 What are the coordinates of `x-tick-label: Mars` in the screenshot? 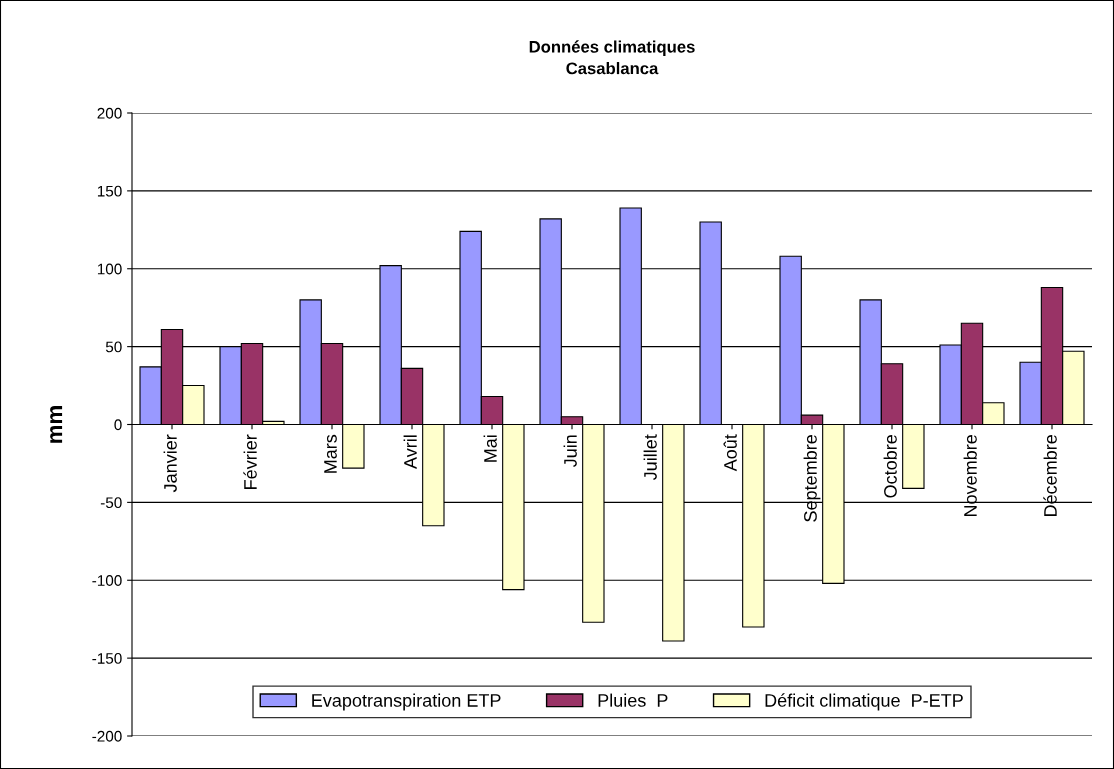 It's located at (330, 453).